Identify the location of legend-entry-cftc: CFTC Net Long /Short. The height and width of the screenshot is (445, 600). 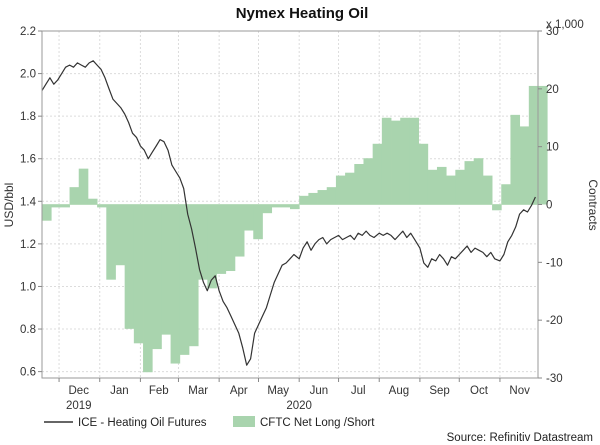
(317, 423).